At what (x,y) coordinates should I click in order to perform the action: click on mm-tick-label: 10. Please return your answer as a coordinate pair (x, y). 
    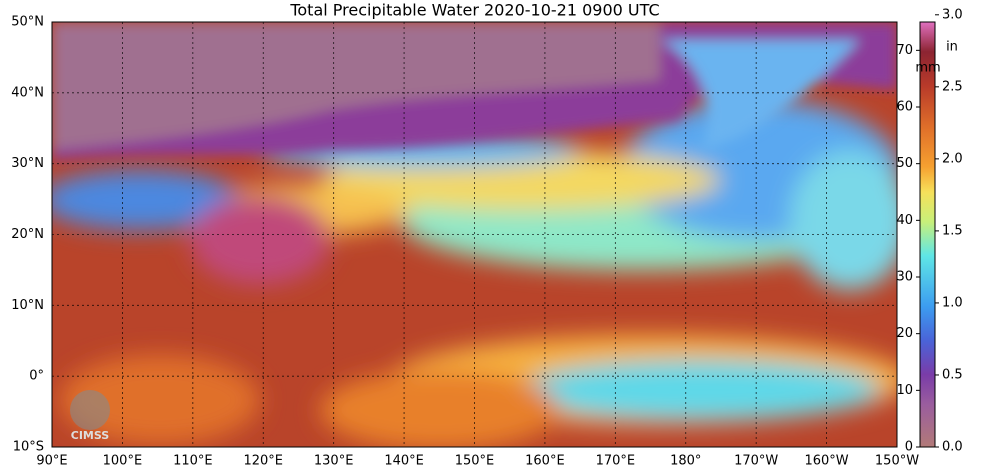
    Looking at the image, I should click on (904, 390).